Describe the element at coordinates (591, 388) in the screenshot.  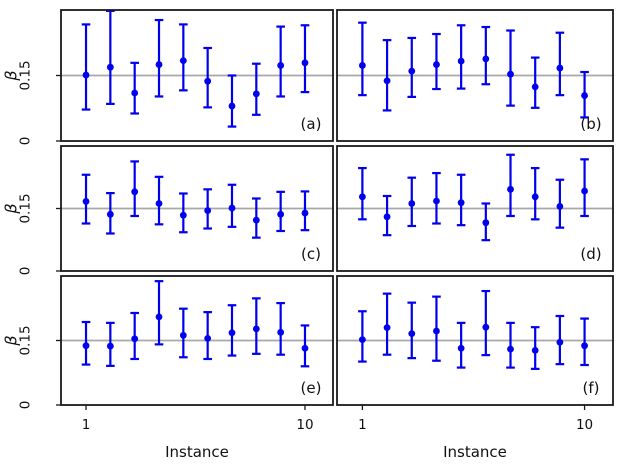
I see `panel-letter-label: (f)` at that location.